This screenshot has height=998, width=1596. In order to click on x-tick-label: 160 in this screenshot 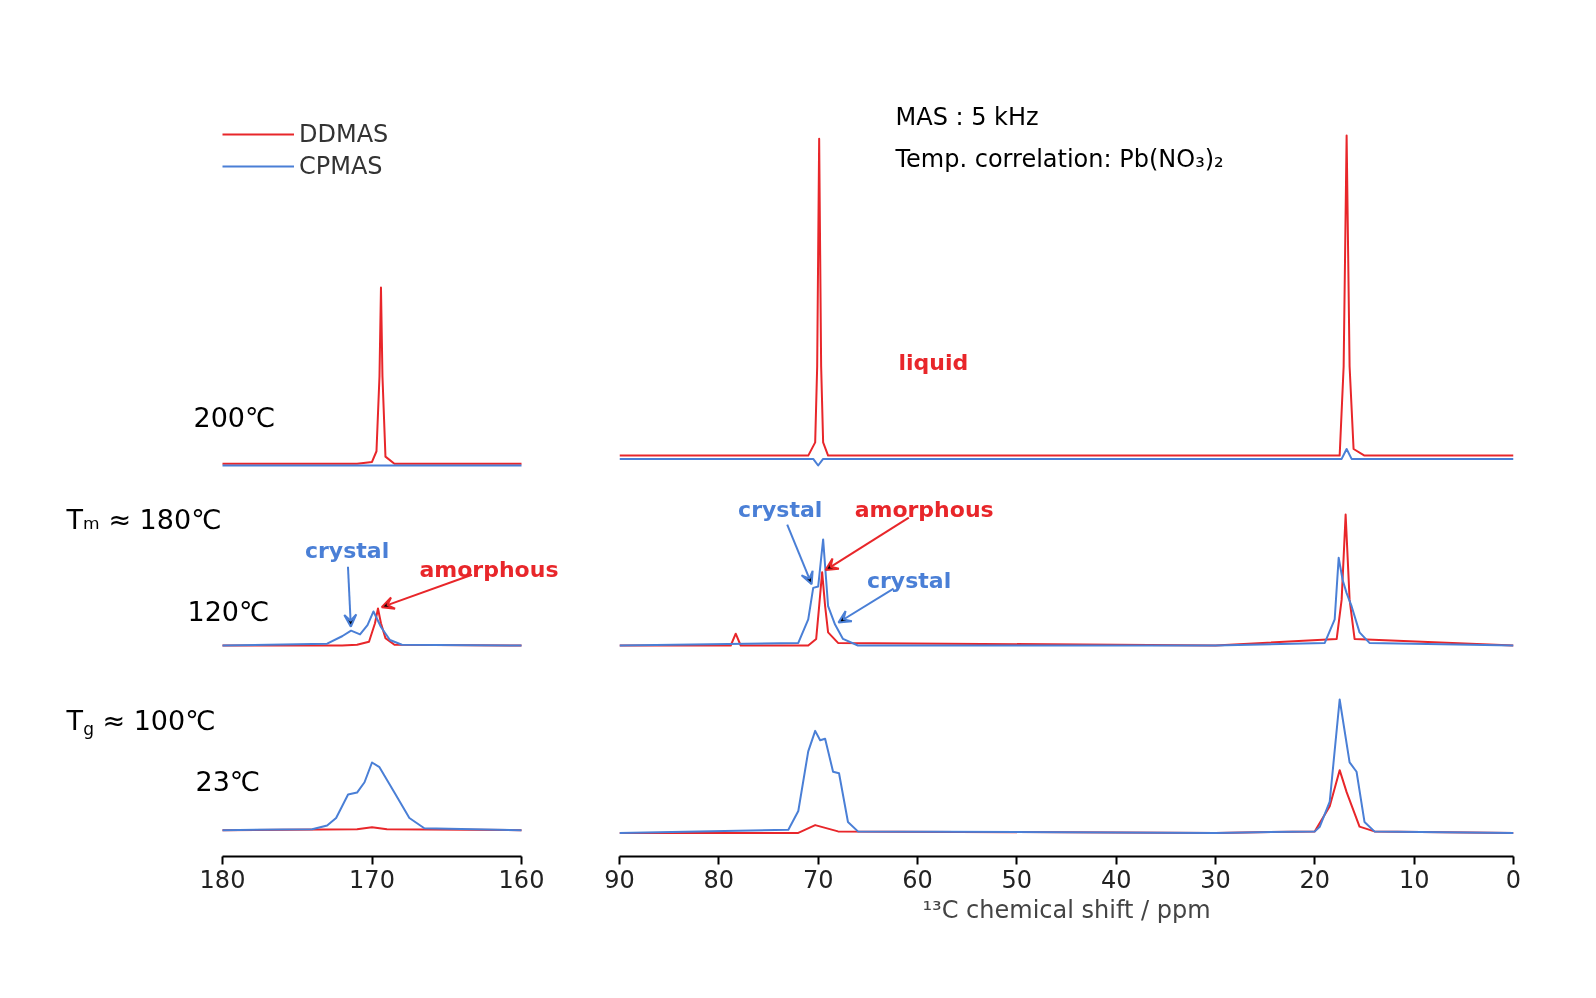, I will do `click(521, 879)`.